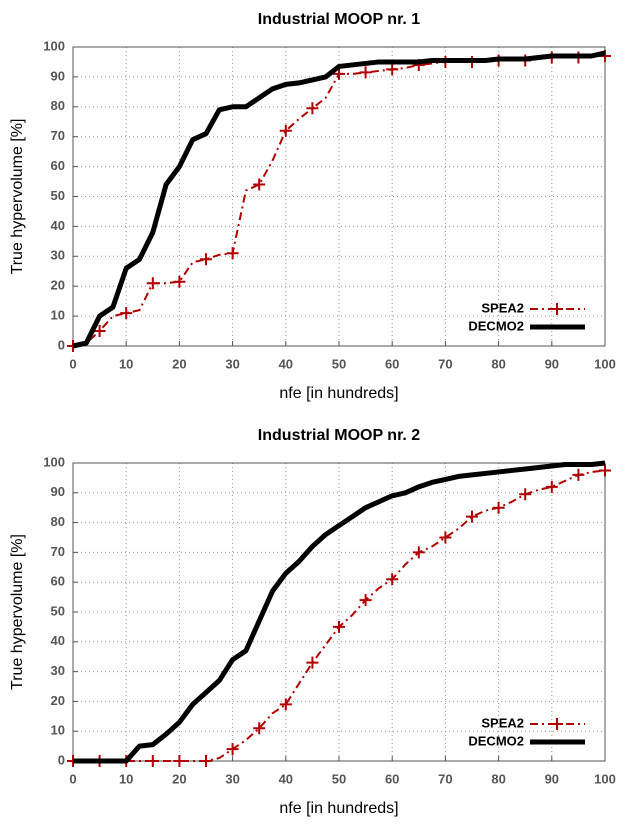 This screenshot has height=826, width=625. Describe the element at coordinates (339, 19) in the screenshot. I see `chart-title: Industrial MOOP nr. 1` at that location.